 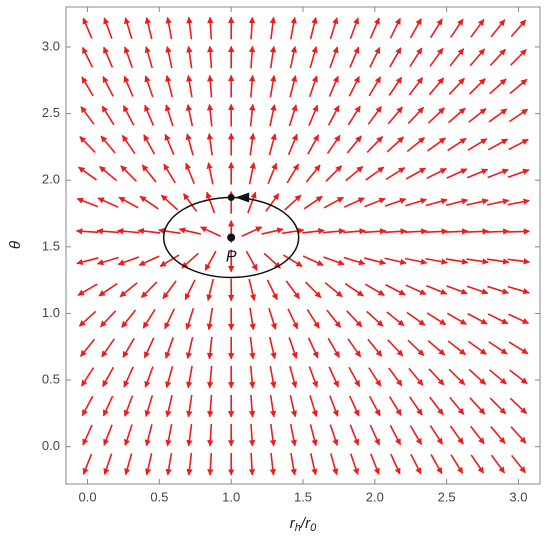 I want to click on x-tick-label: 1.5, so click(x=303, y=496).